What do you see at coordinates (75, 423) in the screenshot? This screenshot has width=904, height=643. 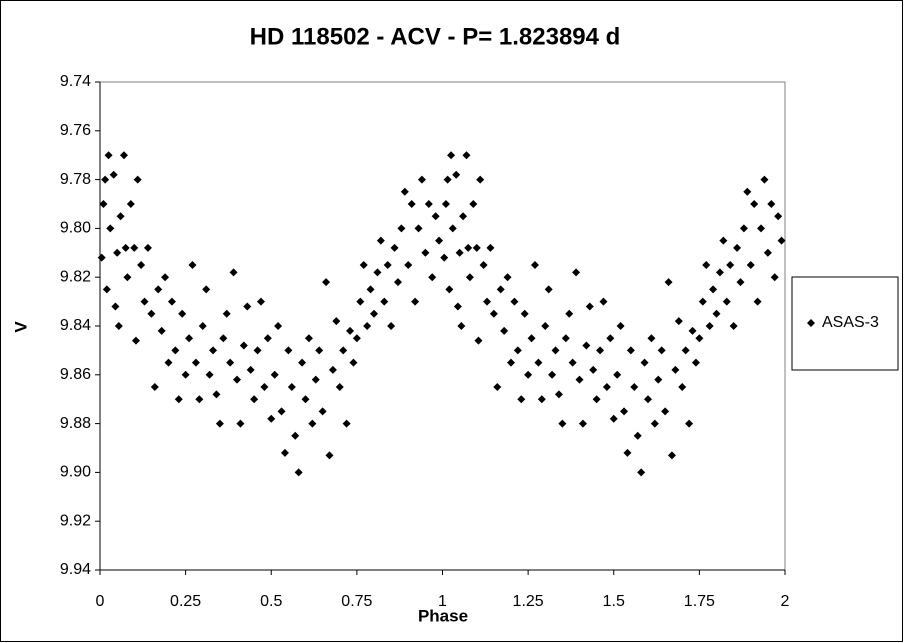 I see `y-tick-label: 9.88` at bounding box center [75, 423].